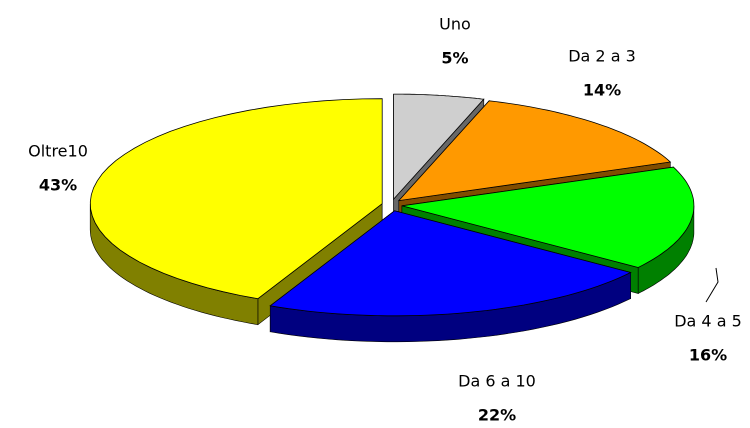  What do you see at coordinates (712, 285) in the screenshot?
I see `leader-line` at bounding box center [712, 285].